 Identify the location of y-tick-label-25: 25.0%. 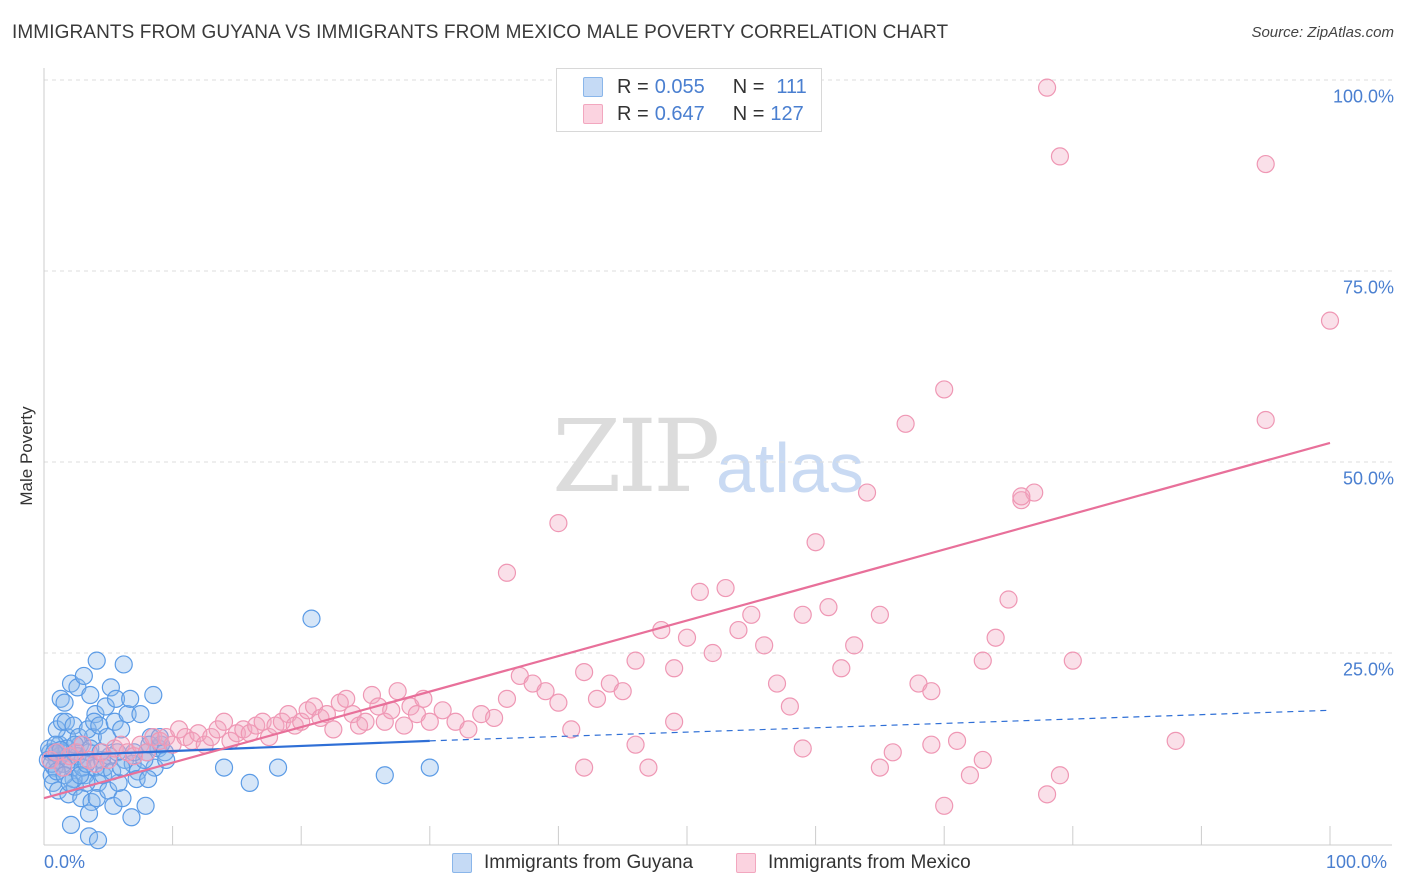
(1368, 669).